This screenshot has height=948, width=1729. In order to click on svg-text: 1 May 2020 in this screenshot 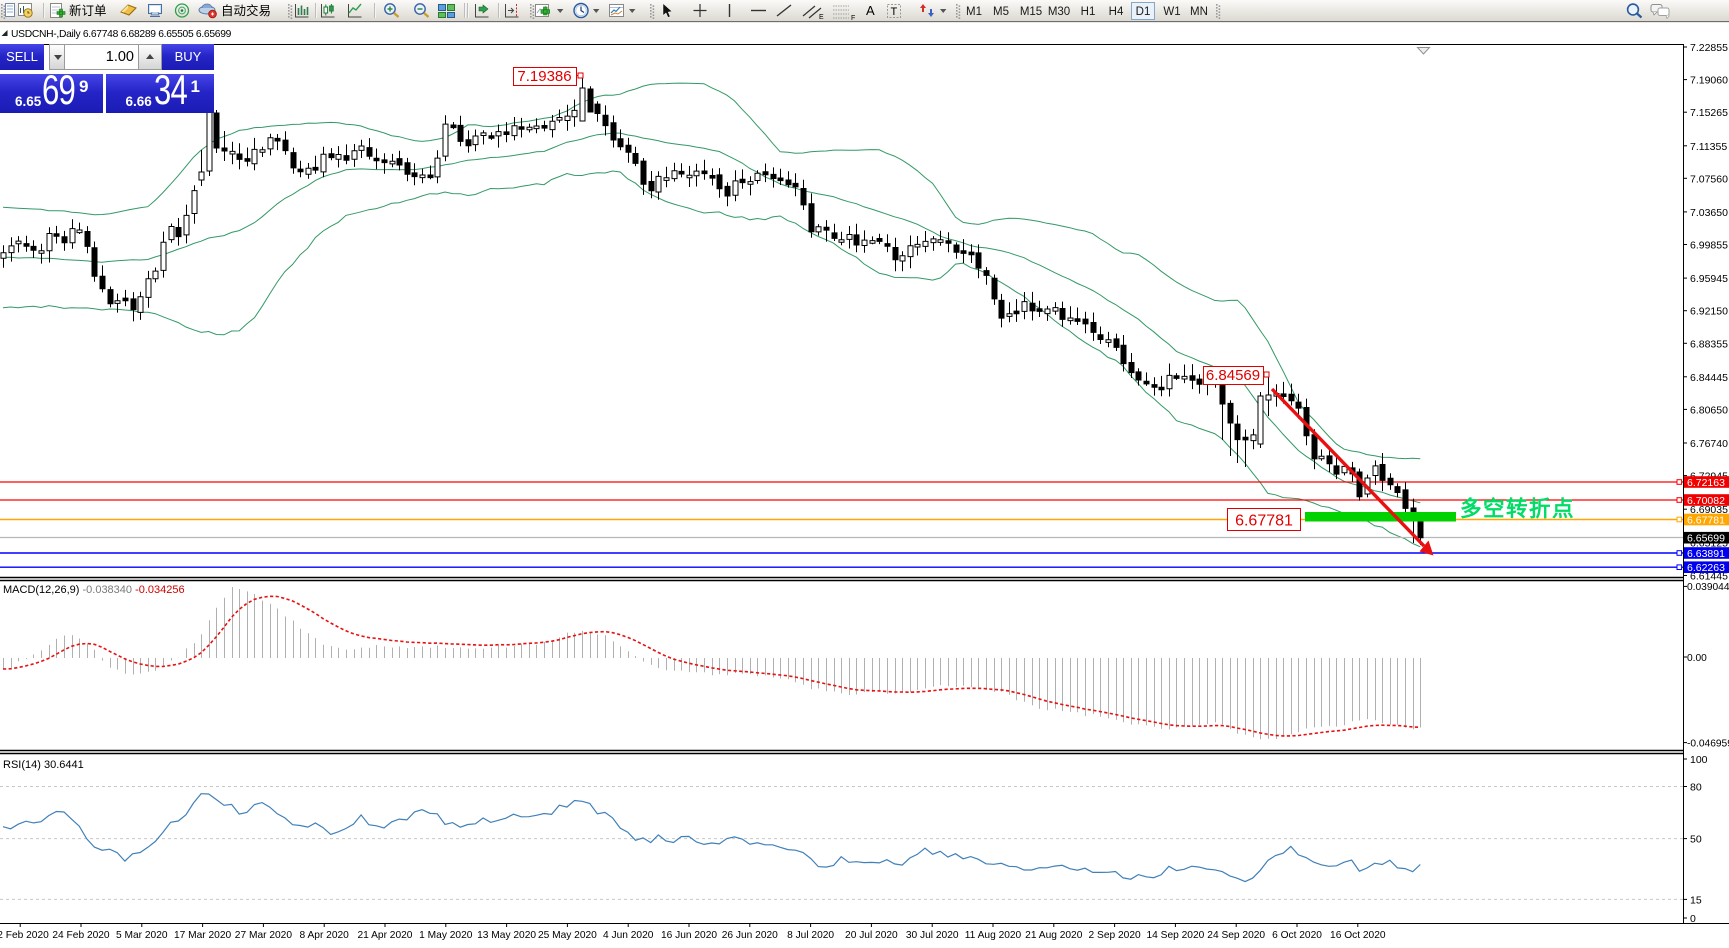, I will do `click(446, 935)`.